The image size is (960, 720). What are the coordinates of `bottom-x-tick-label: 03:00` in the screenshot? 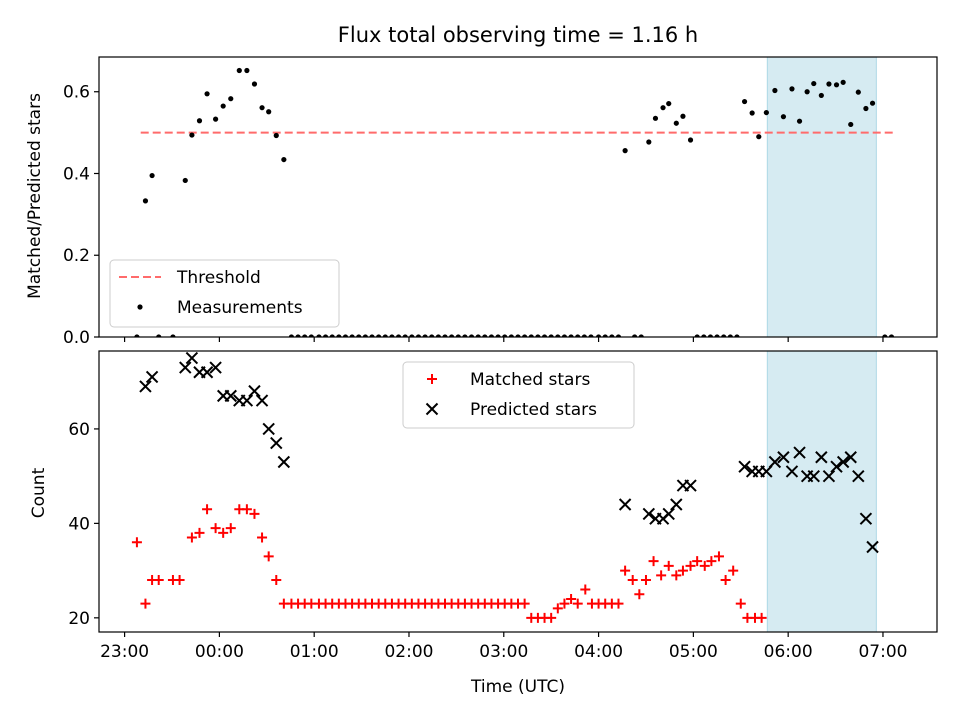 It's located at (503, 652).